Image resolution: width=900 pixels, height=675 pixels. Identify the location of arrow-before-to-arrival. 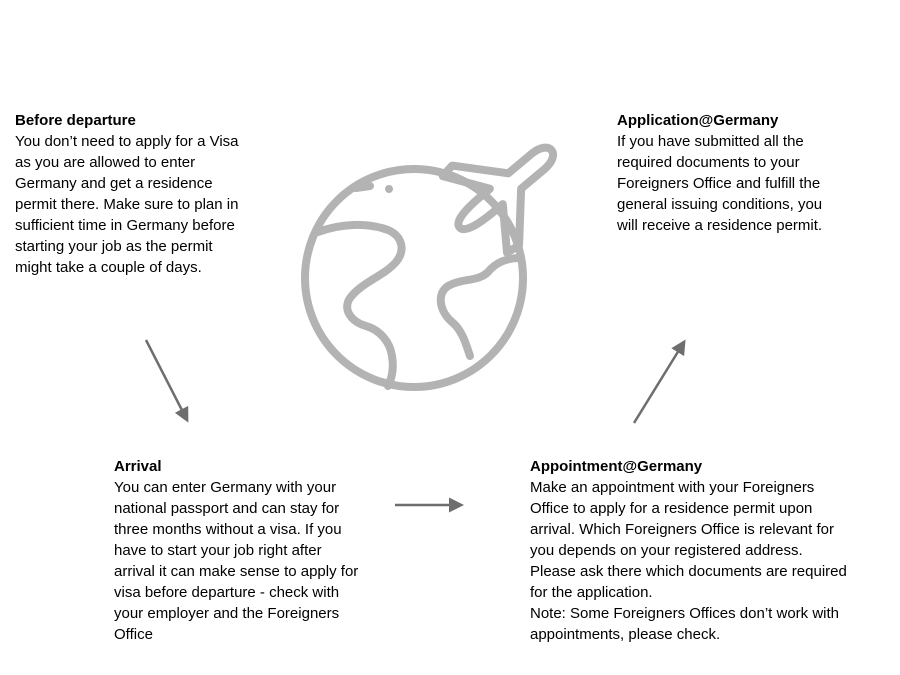
(166, 381).